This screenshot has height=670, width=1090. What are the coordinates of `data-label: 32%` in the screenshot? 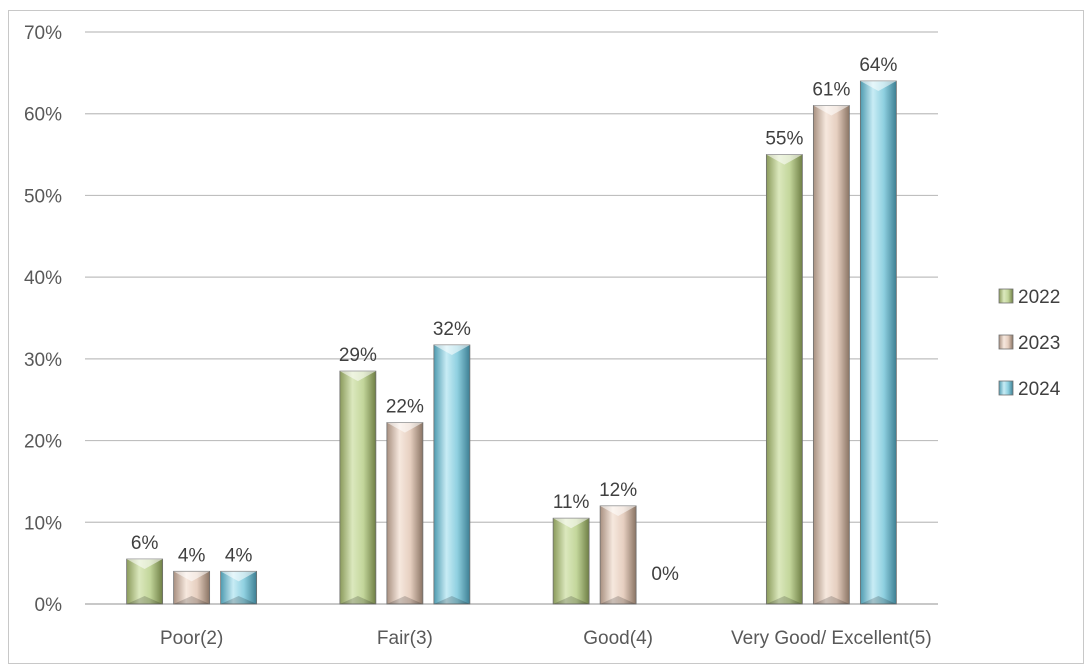 It's located at (452, 329).